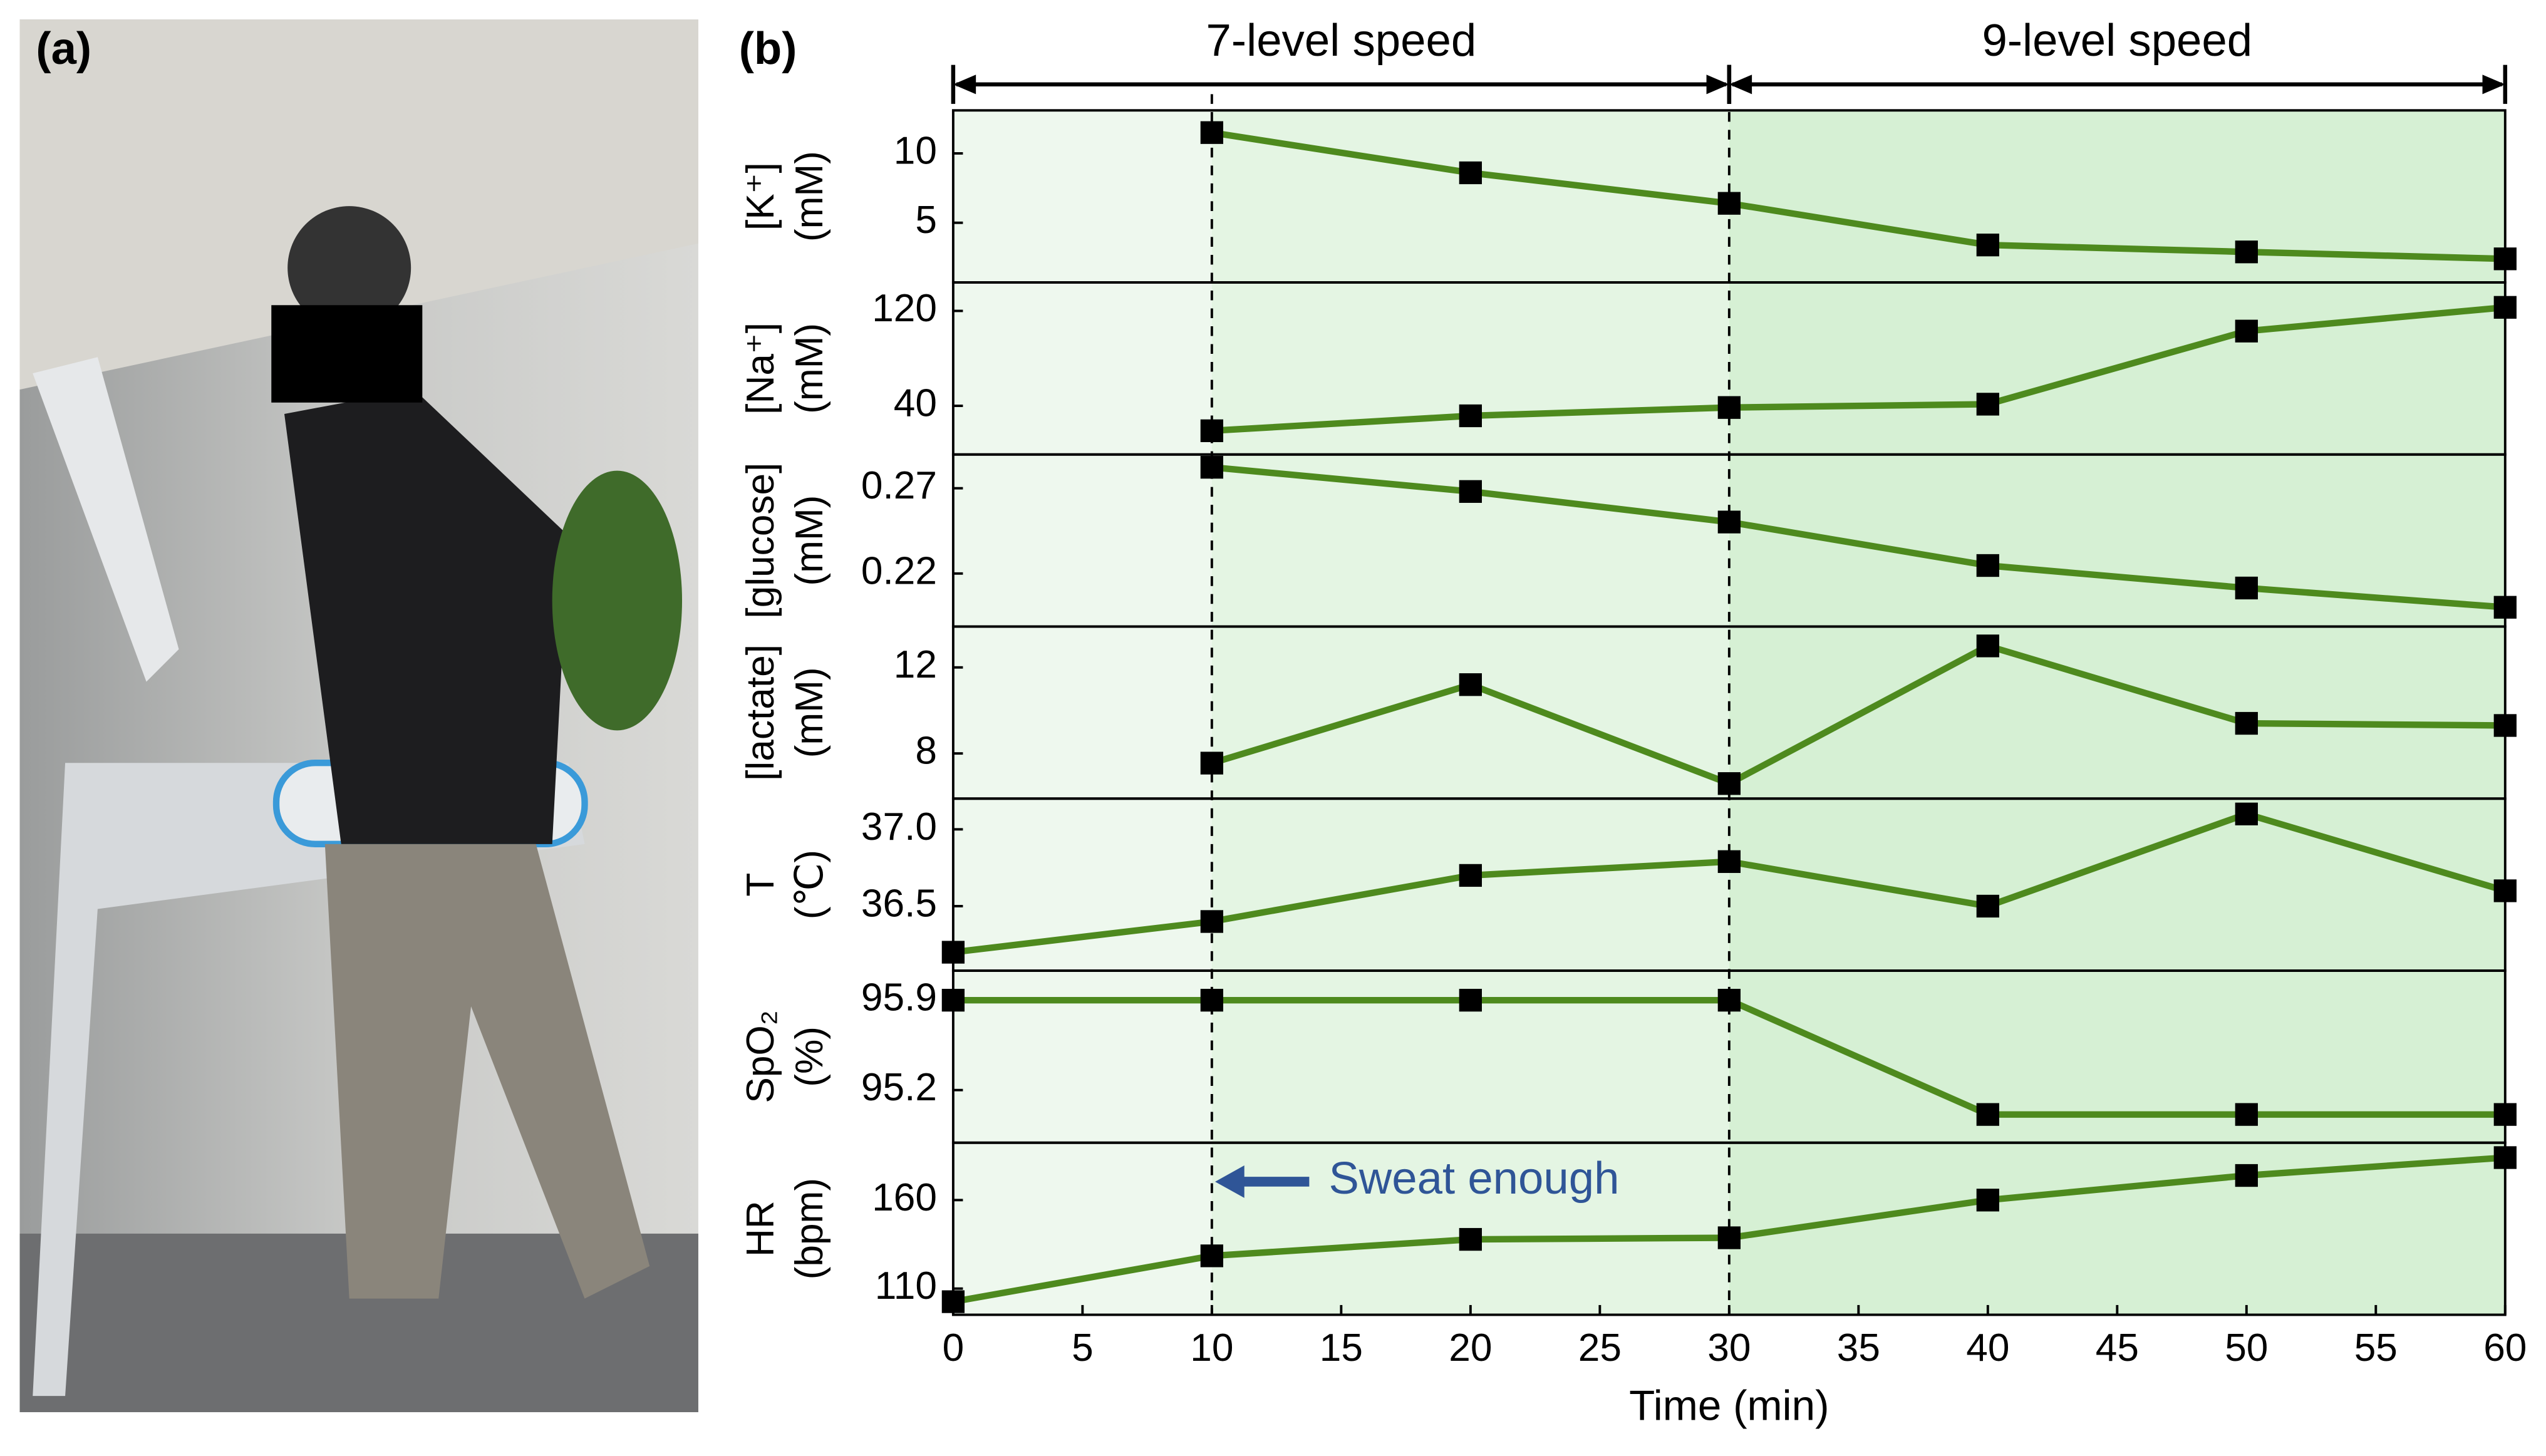 Image resolution: width=2546 pixels, height=1456 pixels. I want to click on x-tick-label: 40, so click(1987, 1348).